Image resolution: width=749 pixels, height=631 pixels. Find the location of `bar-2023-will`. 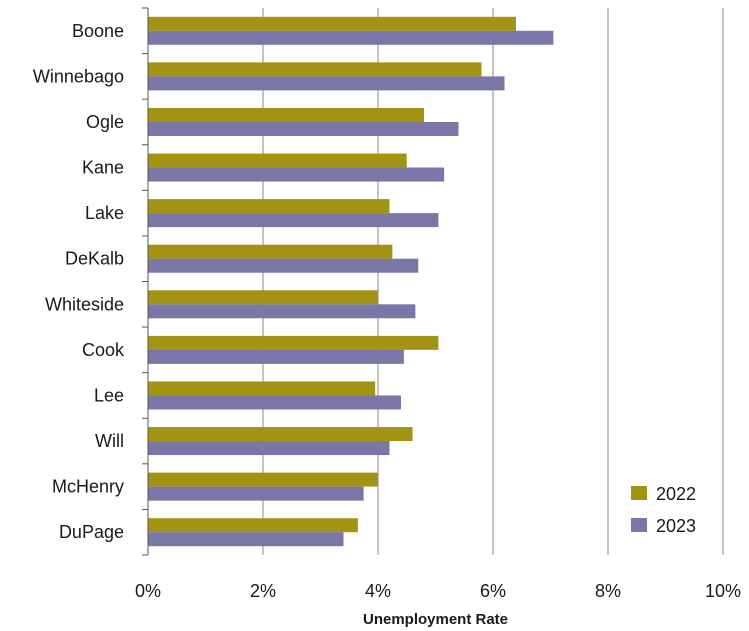

bar-2023-will is located at coordinates (269, 448).